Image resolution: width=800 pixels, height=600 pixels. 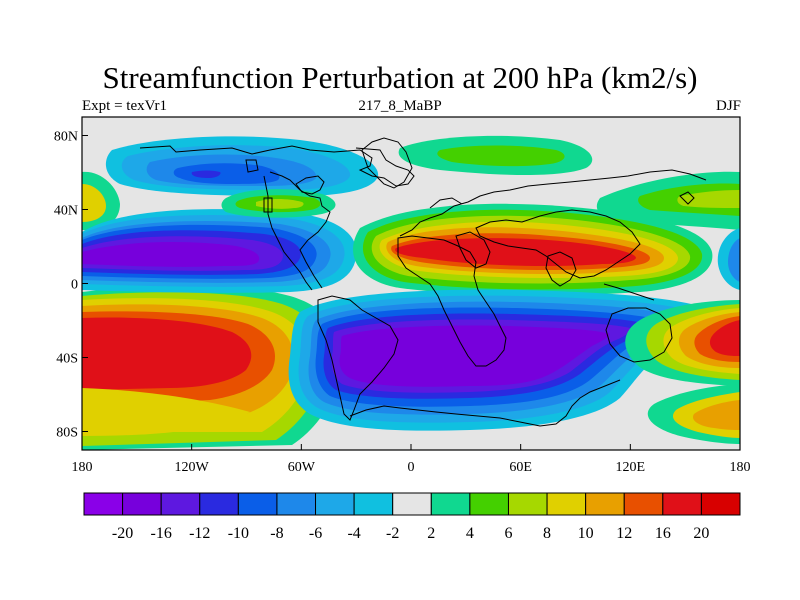 I want to click on north-eurasia-positive-band, so click(x=495, y=155).